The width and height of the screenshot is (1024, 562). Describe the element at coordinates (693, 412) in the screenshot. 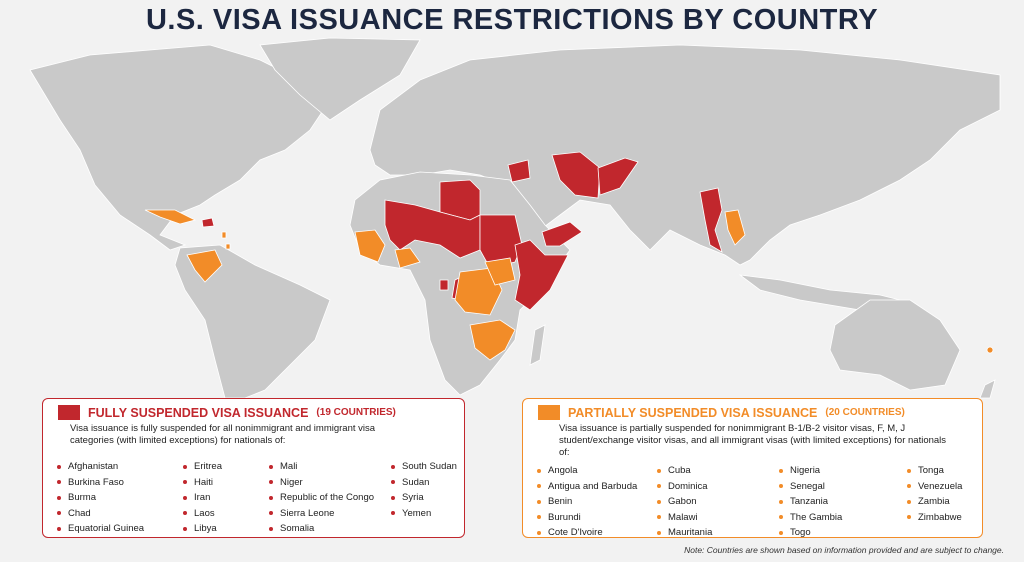

I see `heading-text: PARTIALLY SUSPENDED VISA ISSUANCE` at that location.